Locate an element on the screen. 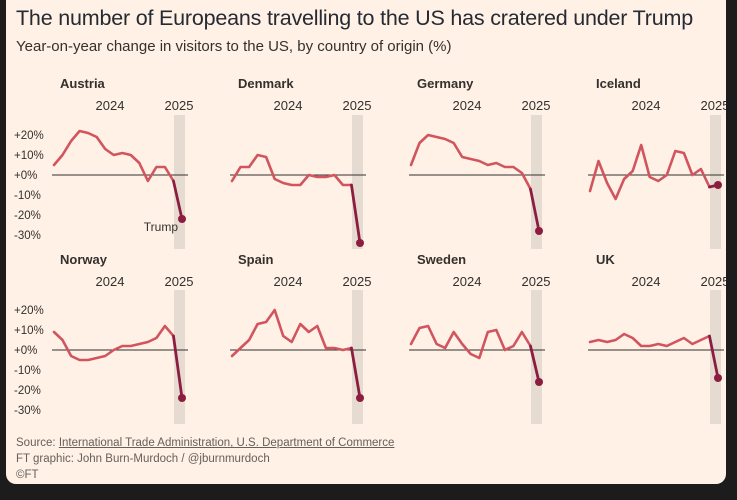 The image size is (737, 500). sweden-panel-title: Sweden is located at coordinates (441, 259).